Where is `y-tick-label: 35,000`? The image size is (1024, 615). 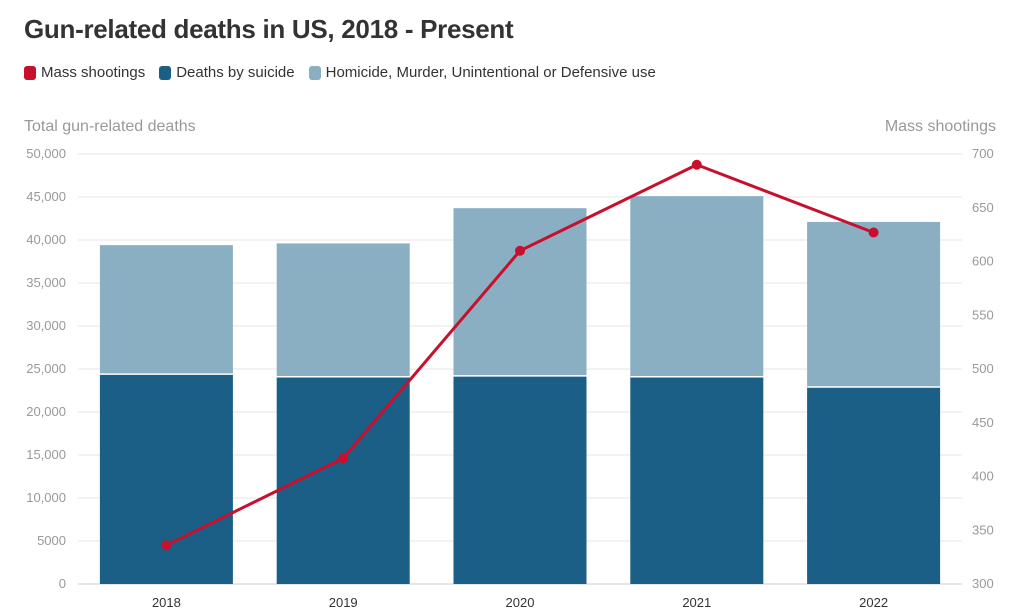 y-tick-label: 35,000 is located at coordinates (46, 282).